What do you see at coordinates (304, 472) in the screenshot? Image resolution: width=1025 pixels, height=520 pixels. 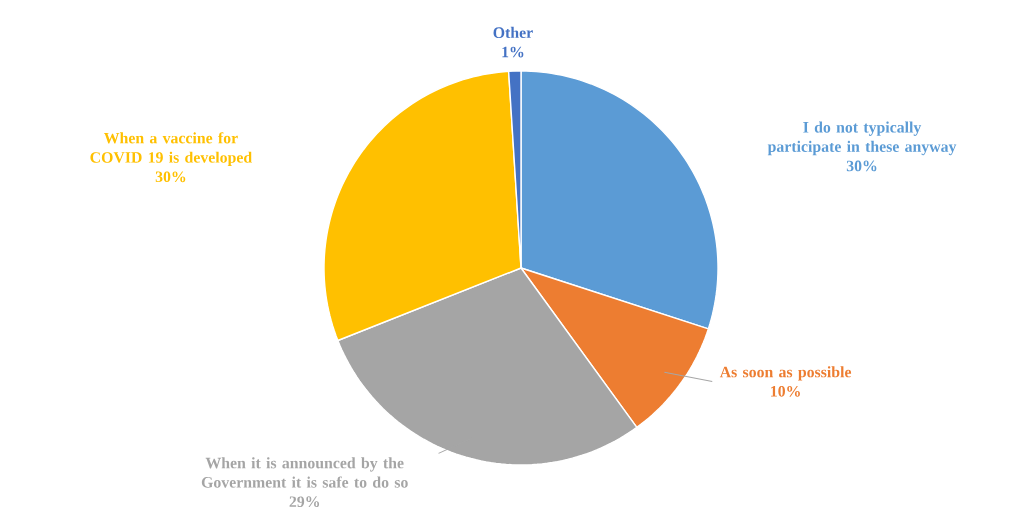 I see `slice-label: When it is announced by the Government it is safe to do so` at bounding box center [304, 472].